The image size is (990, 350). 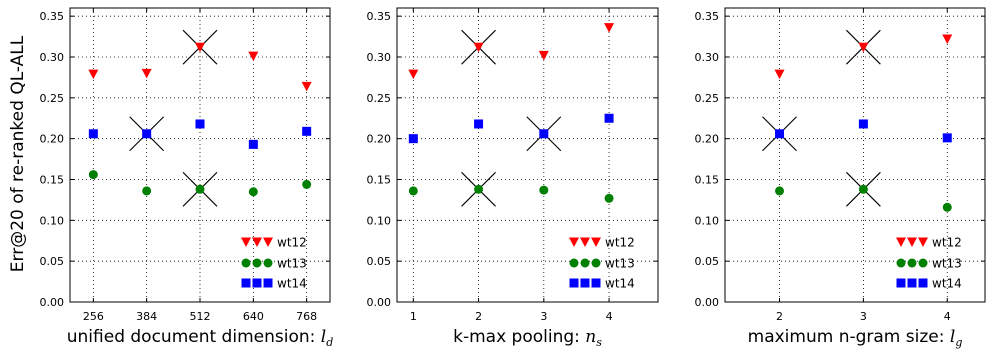 I want to click on max-ngram-size-xlabel-var: l, so click(x=952, y=337).